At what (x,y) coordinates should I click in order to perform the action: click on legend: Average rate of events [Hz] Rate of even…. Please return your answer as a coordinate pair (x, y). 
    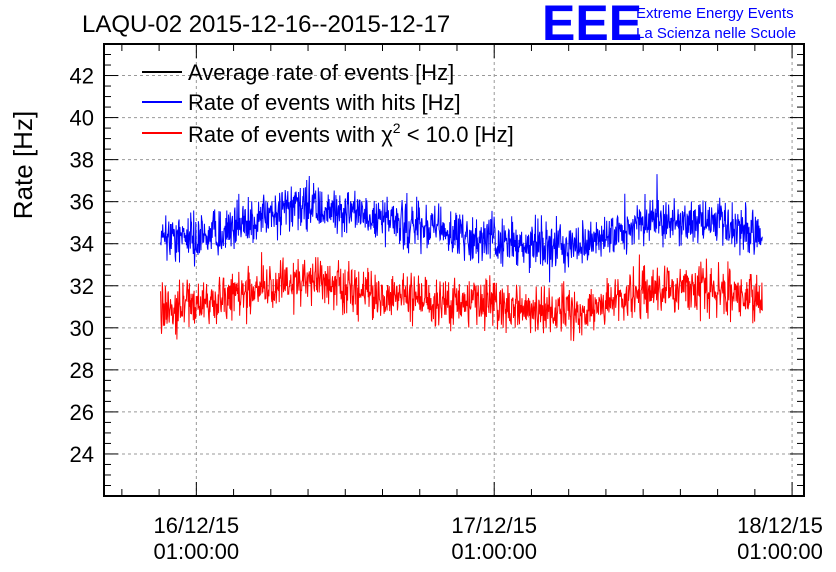
    Looking at the image, I should click on (328, 103).